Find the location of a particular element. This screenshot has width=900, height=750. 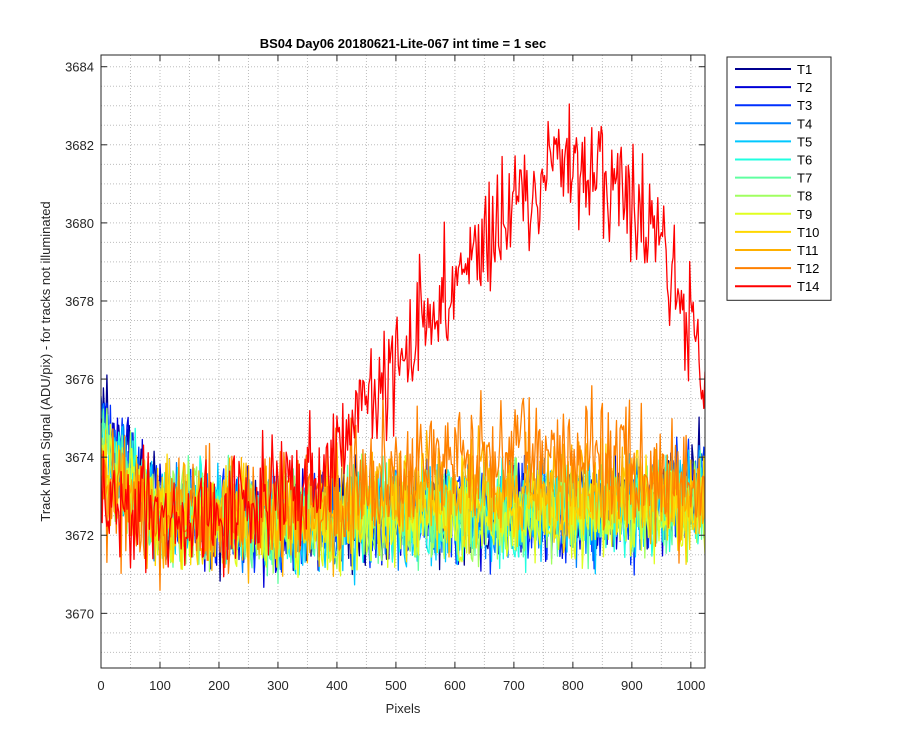

x-axis-label: Pixels is located at coordinates (403, 708).